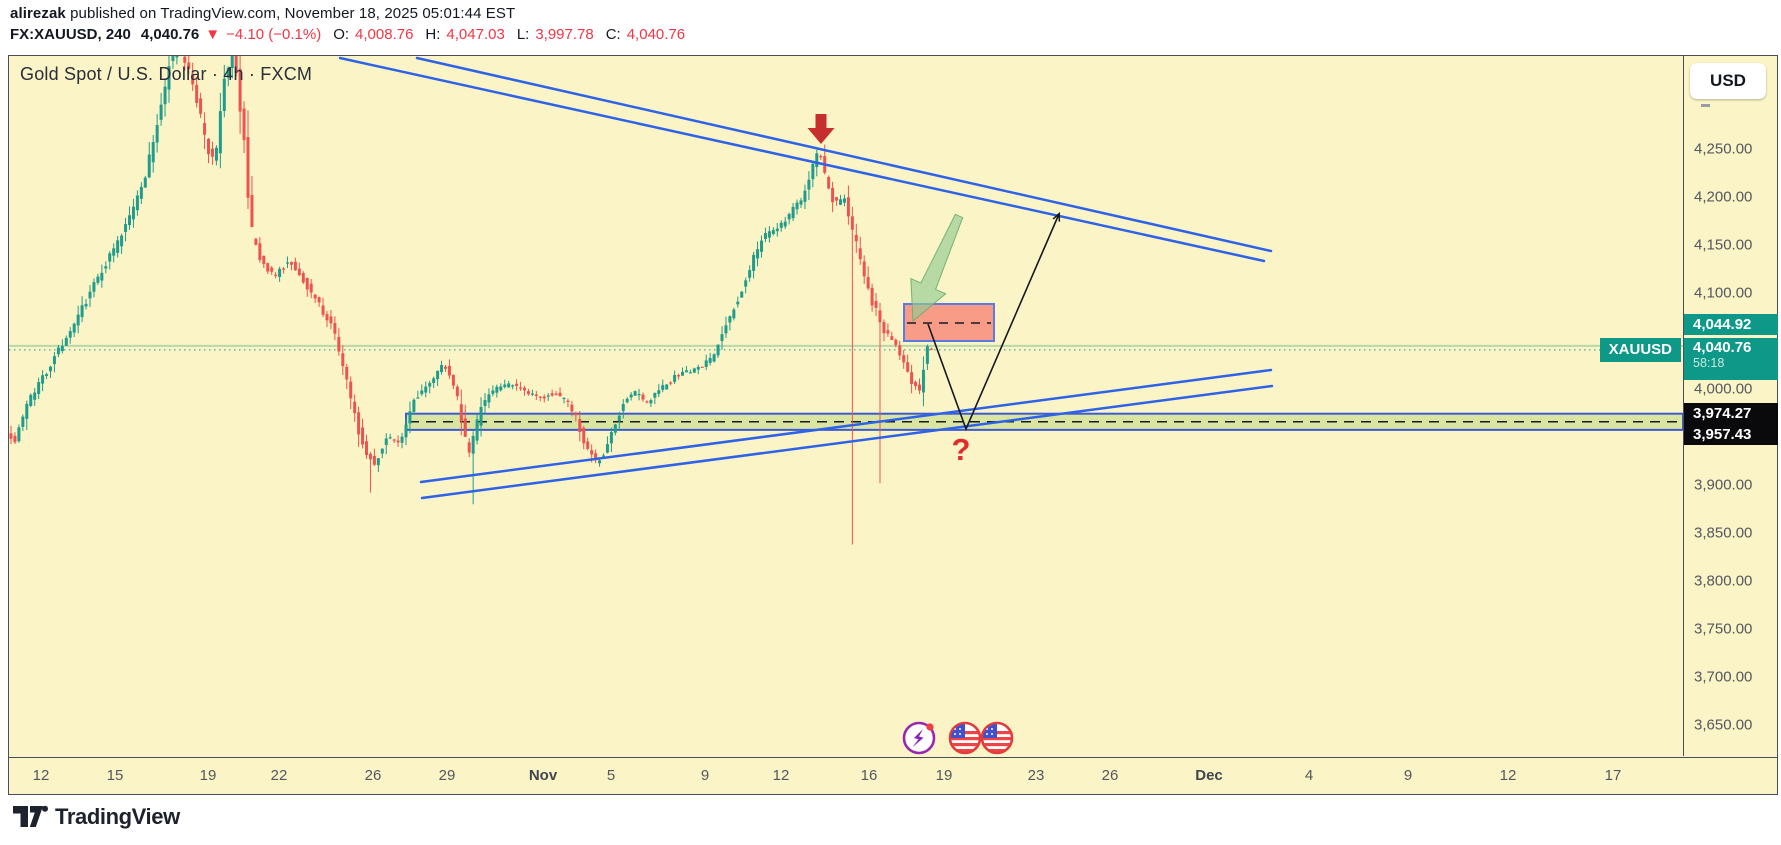 The height and width of the screenshot is (845, 1781). What do you see at coordinates (1723, 581) in the screenshot?
I see `price-tick-label: 3,800.00` at bounding box center [1723, 581].